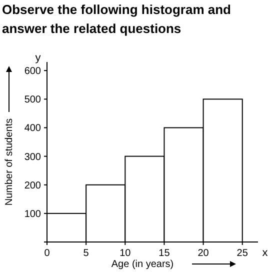 This screenshot has width=277, height=275. I want to click on y-axis-title: Number of students, so click(9, 162).